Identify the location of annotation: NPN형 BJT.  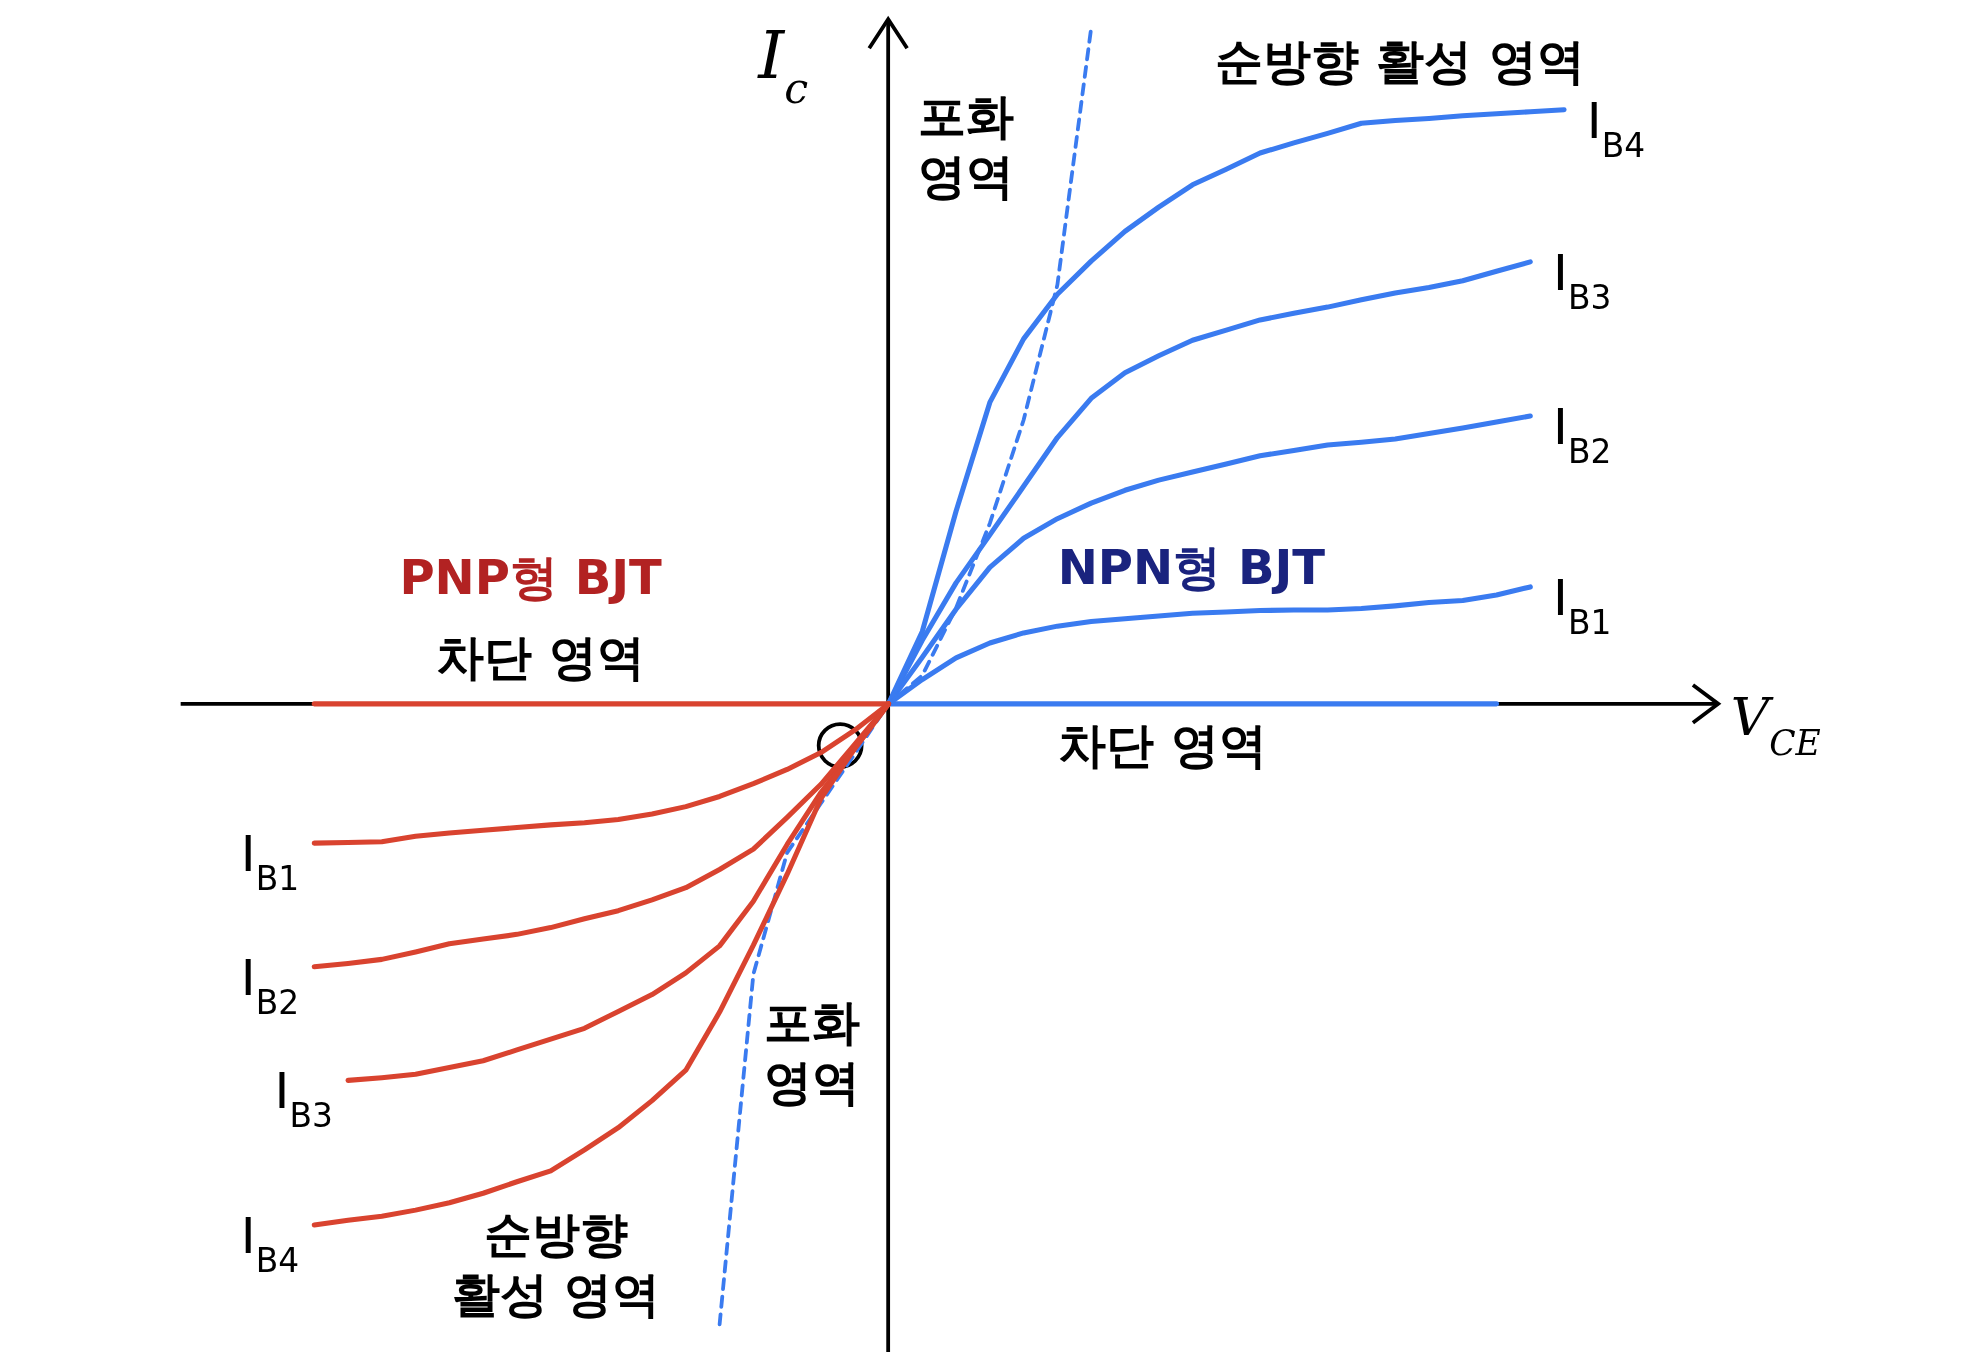
(1191, 566).